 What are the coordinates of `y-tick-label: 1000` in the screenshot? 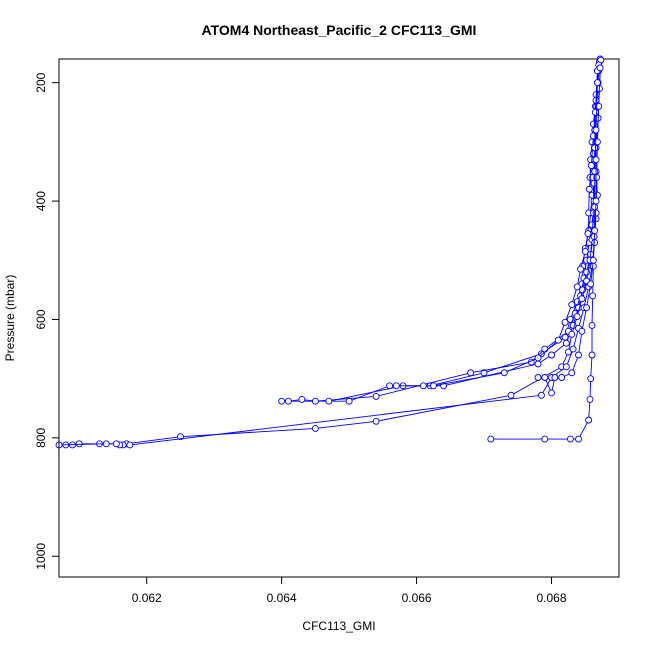 It's located at (41, 556).